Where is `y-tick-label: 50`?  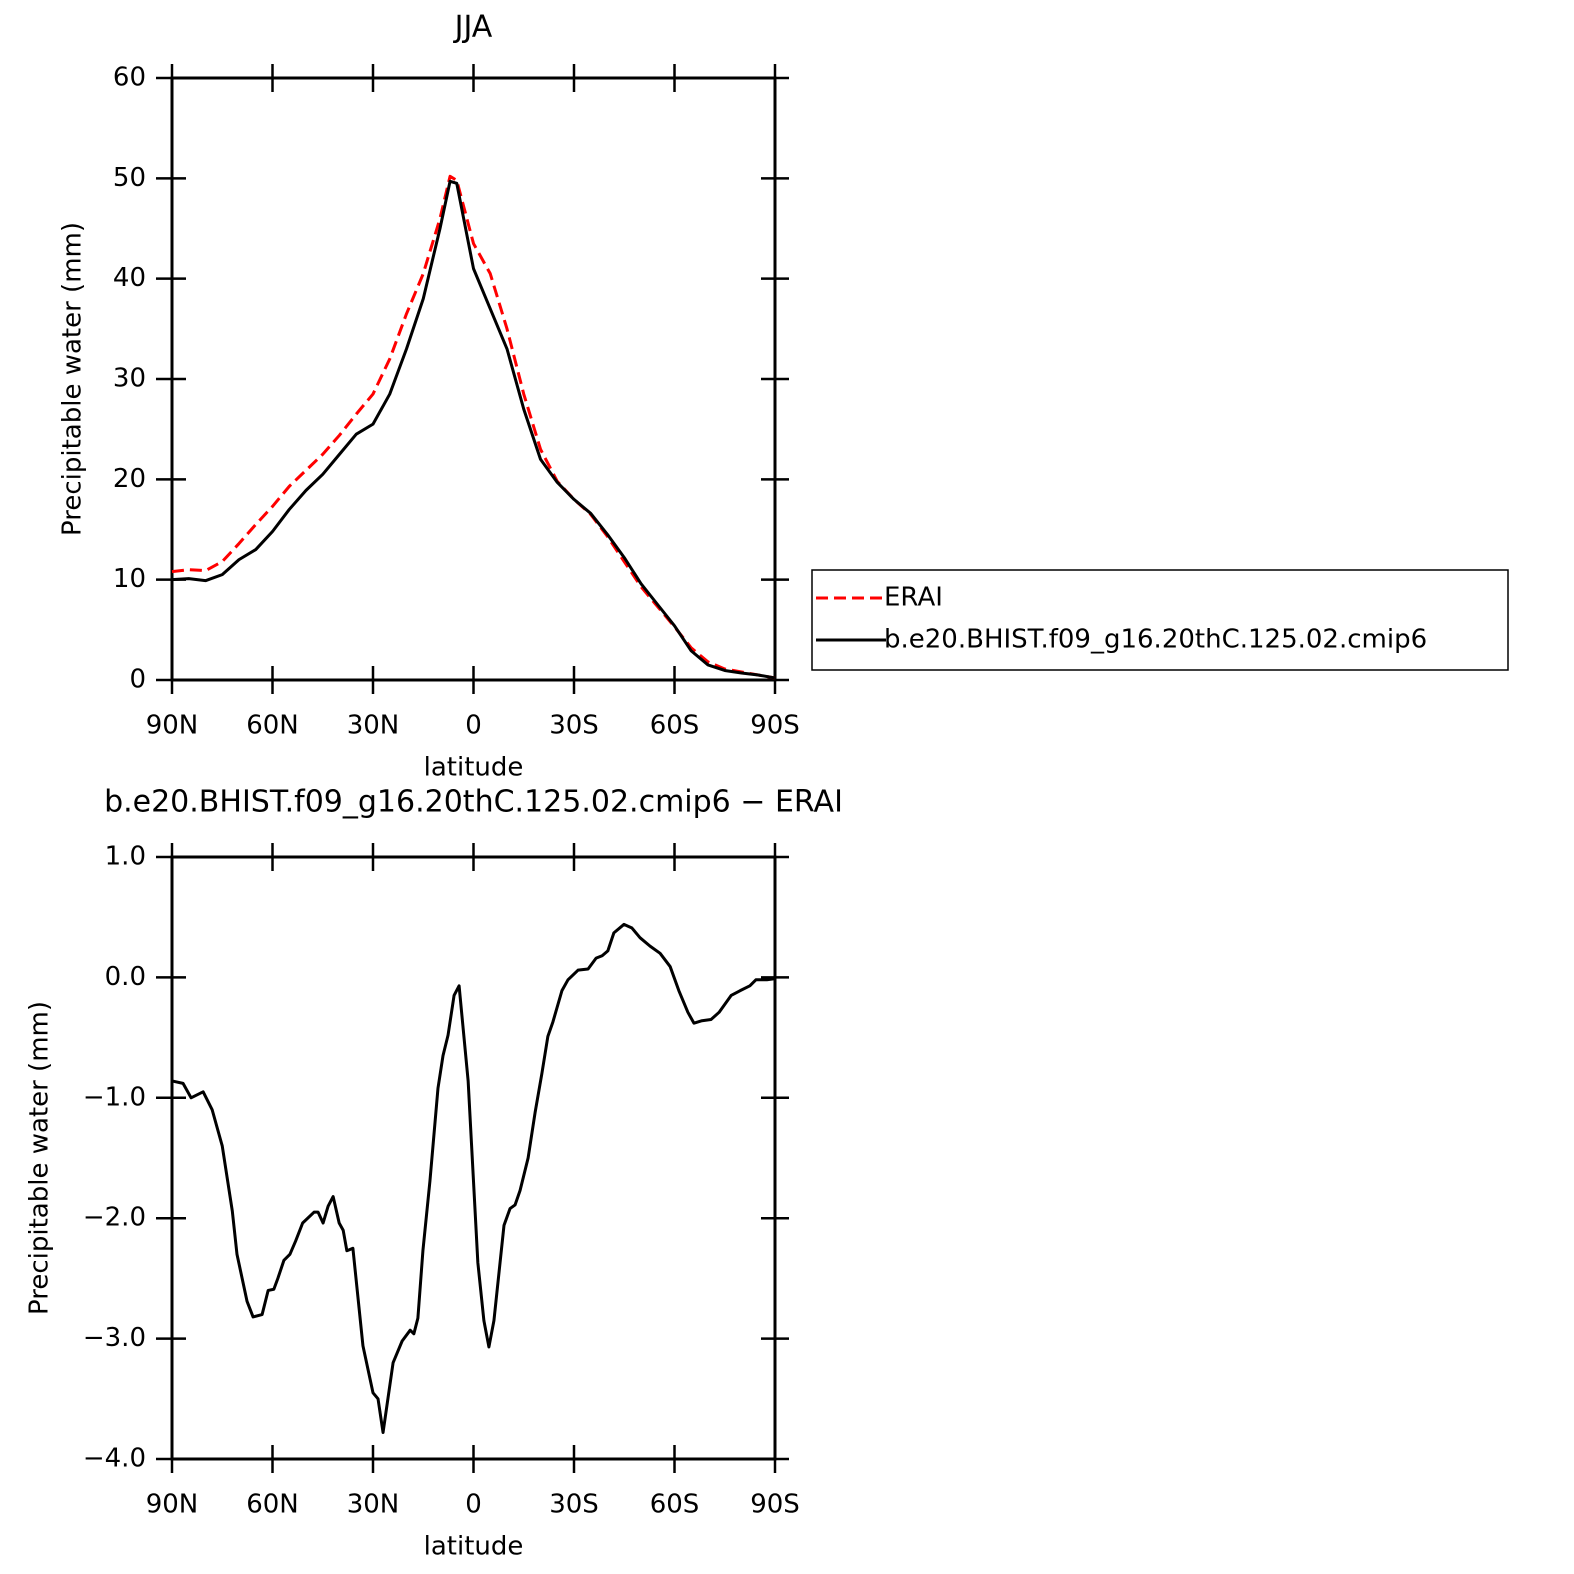 y-tick-label: 50 is located at coordinates (129, 178).